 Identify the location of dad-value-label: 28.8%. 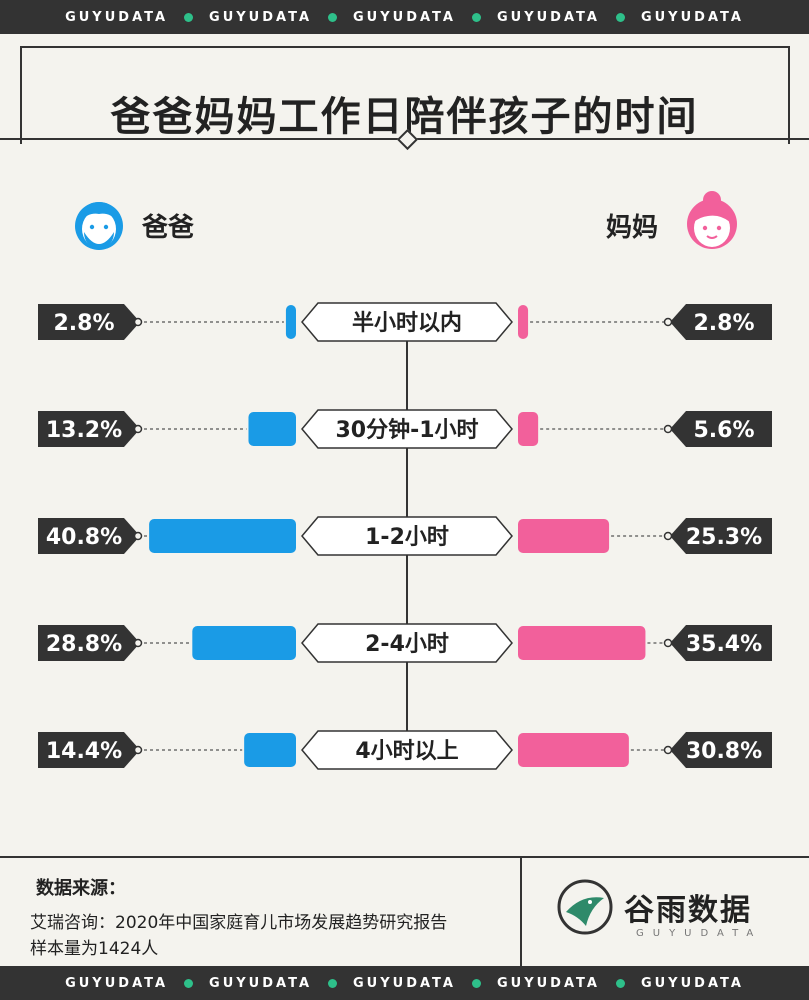
(84, 644).